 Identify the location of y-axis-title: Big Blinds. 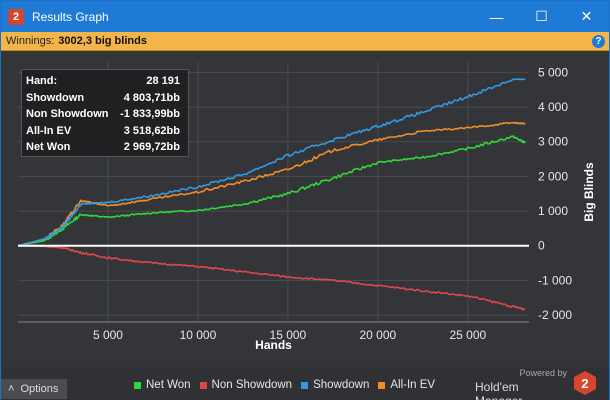
(589, 192).